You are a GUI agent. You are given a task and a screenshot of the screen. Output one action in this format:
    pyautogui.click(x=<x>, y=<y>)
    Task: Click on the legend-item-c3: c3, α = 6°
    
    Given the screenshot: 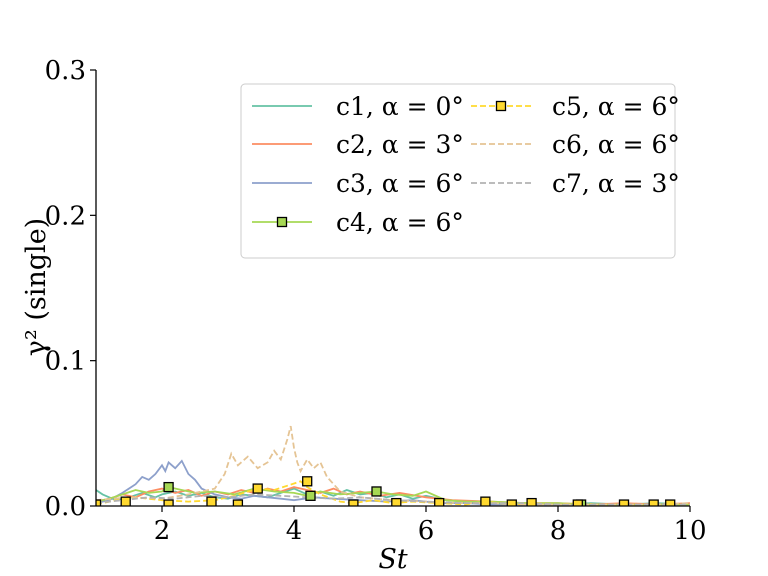 What is the action you would take?
    pyautogui.click(x=358, y=183)
    